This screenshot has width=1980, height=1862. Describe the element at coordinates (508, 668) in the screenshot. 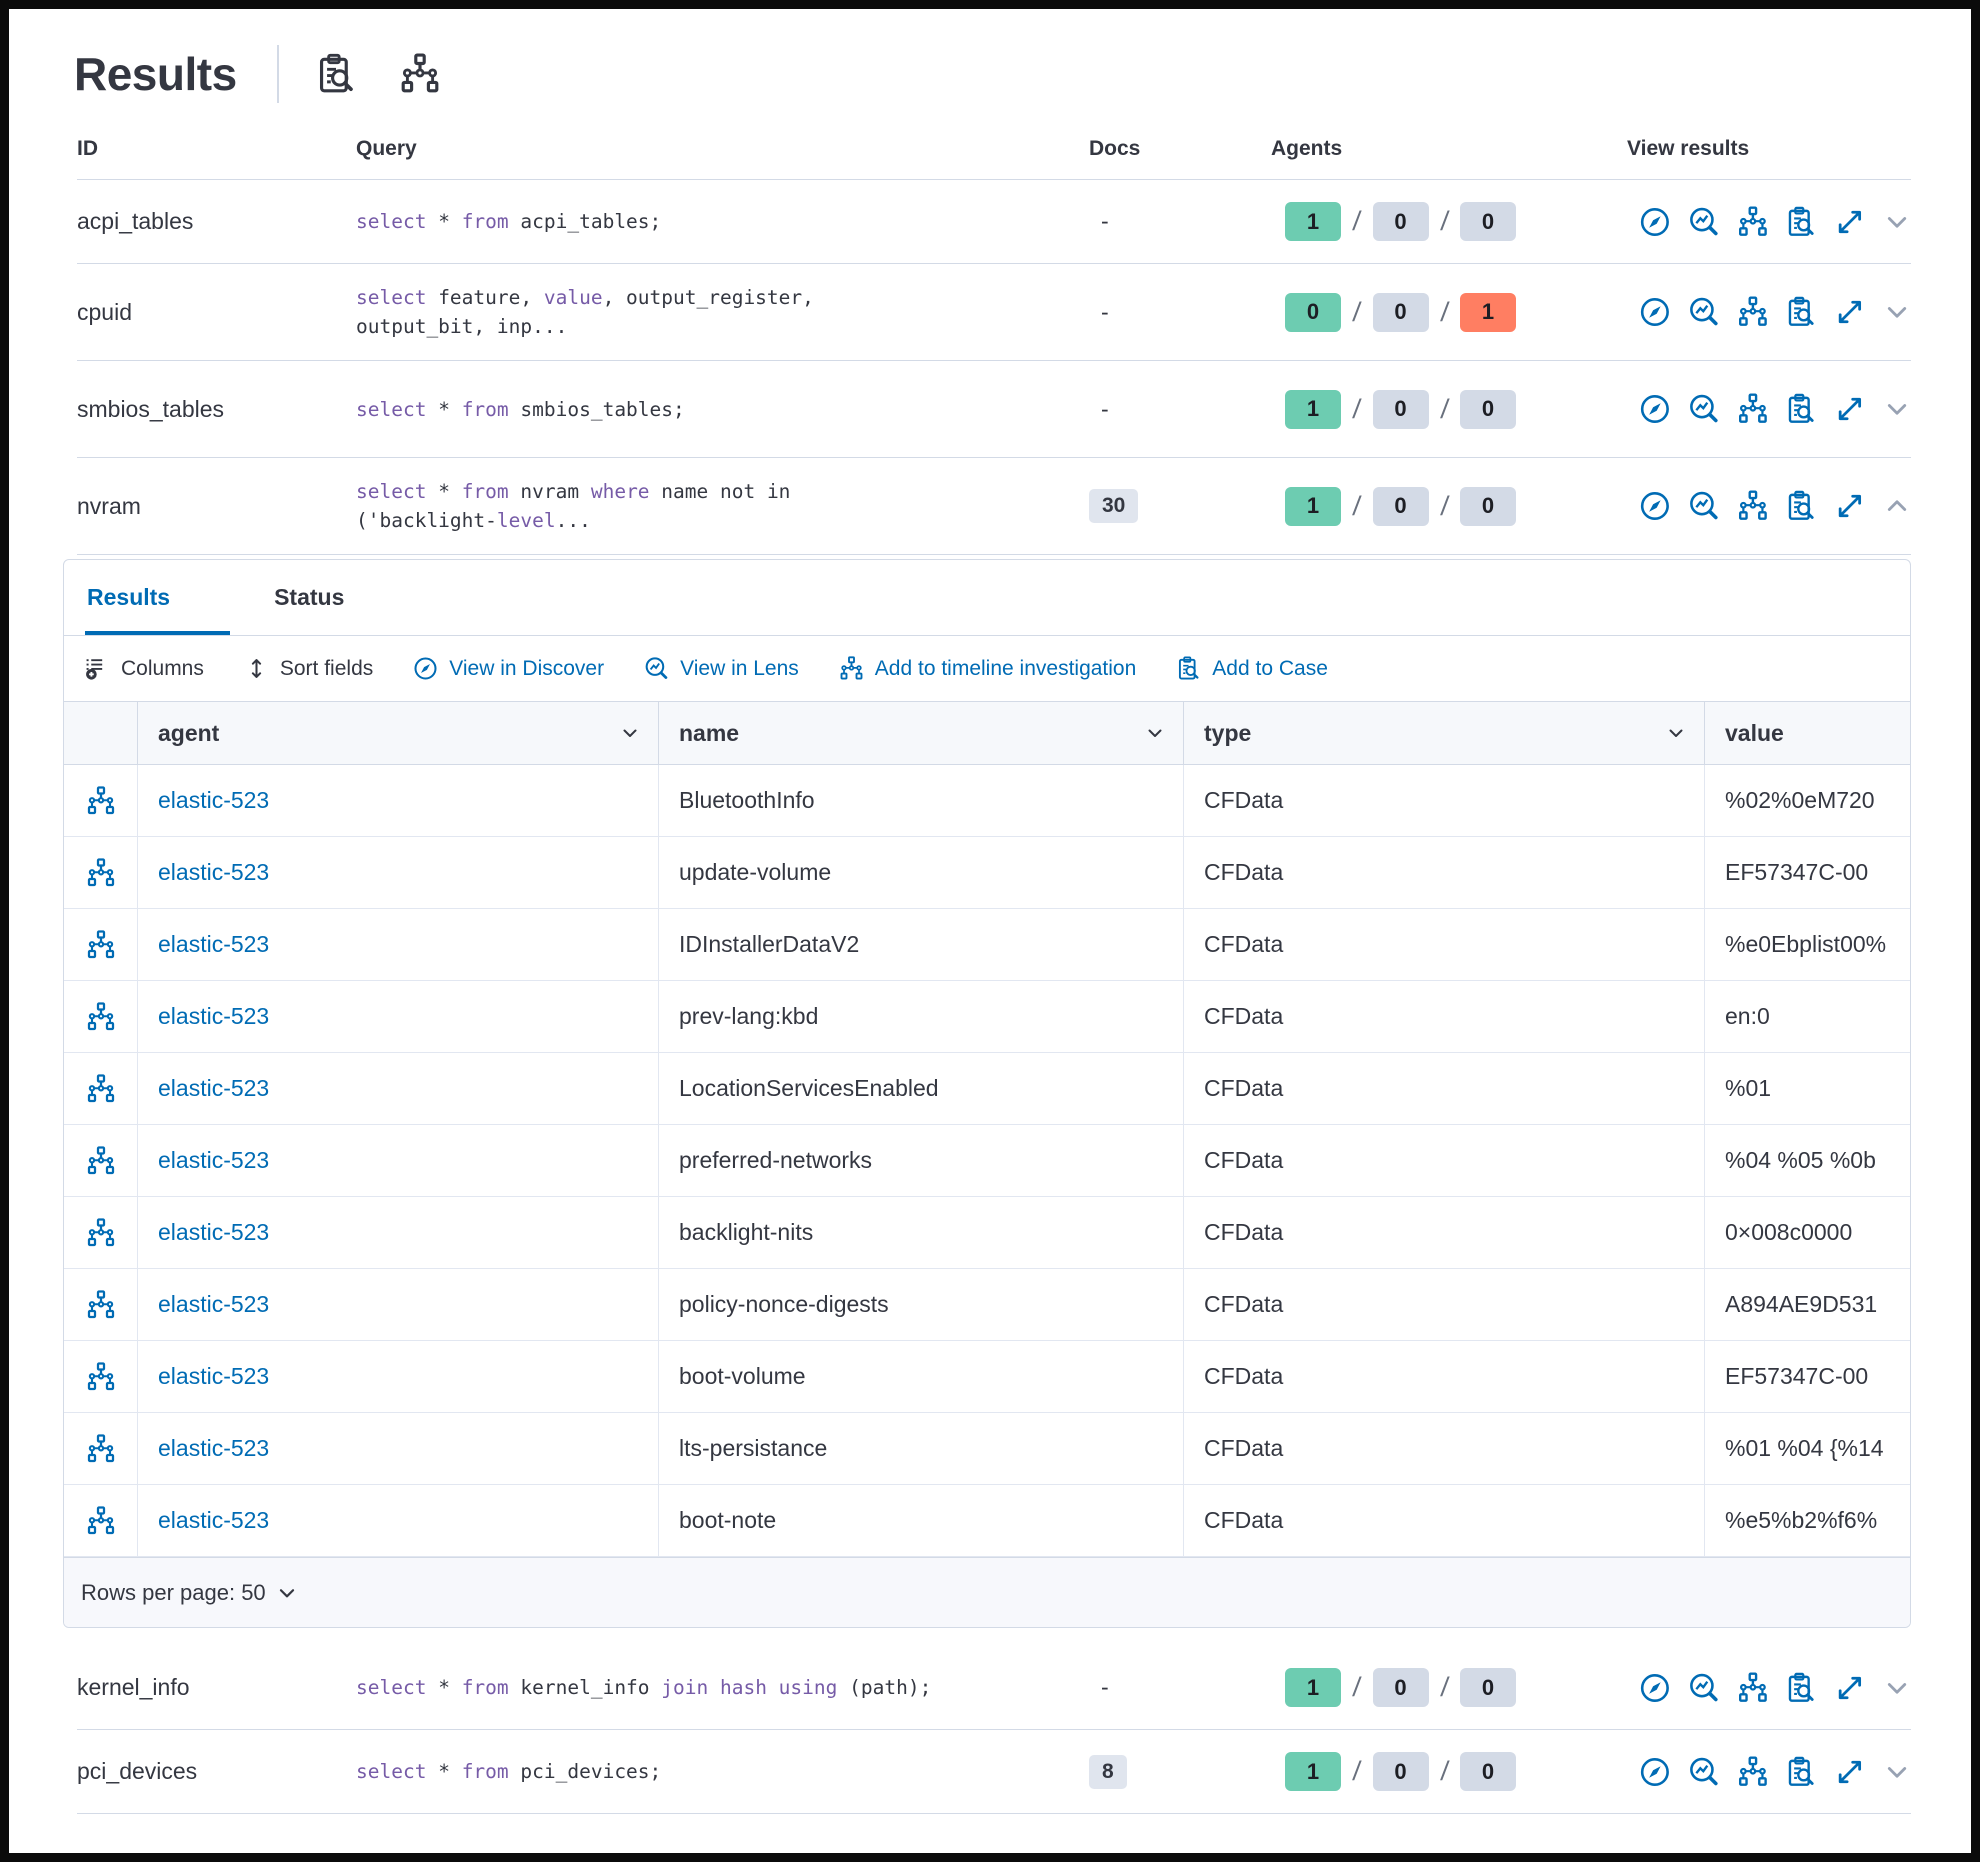

I see `view-in-discover-link: View in Discover` at that location.